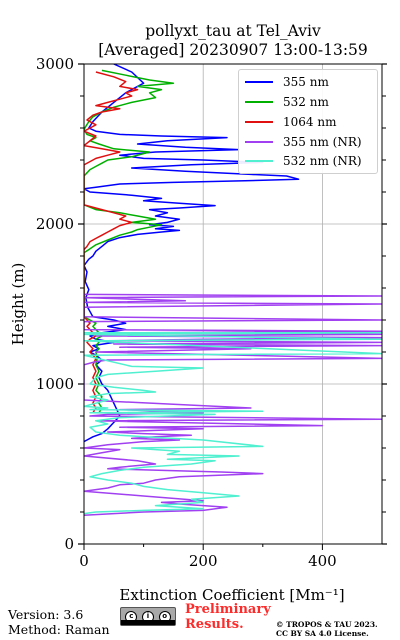 The image size is (400, 640). Describe the element at coordinates (55, 224) in the screenshot. I see `y-tick-label: 2000` at that location.